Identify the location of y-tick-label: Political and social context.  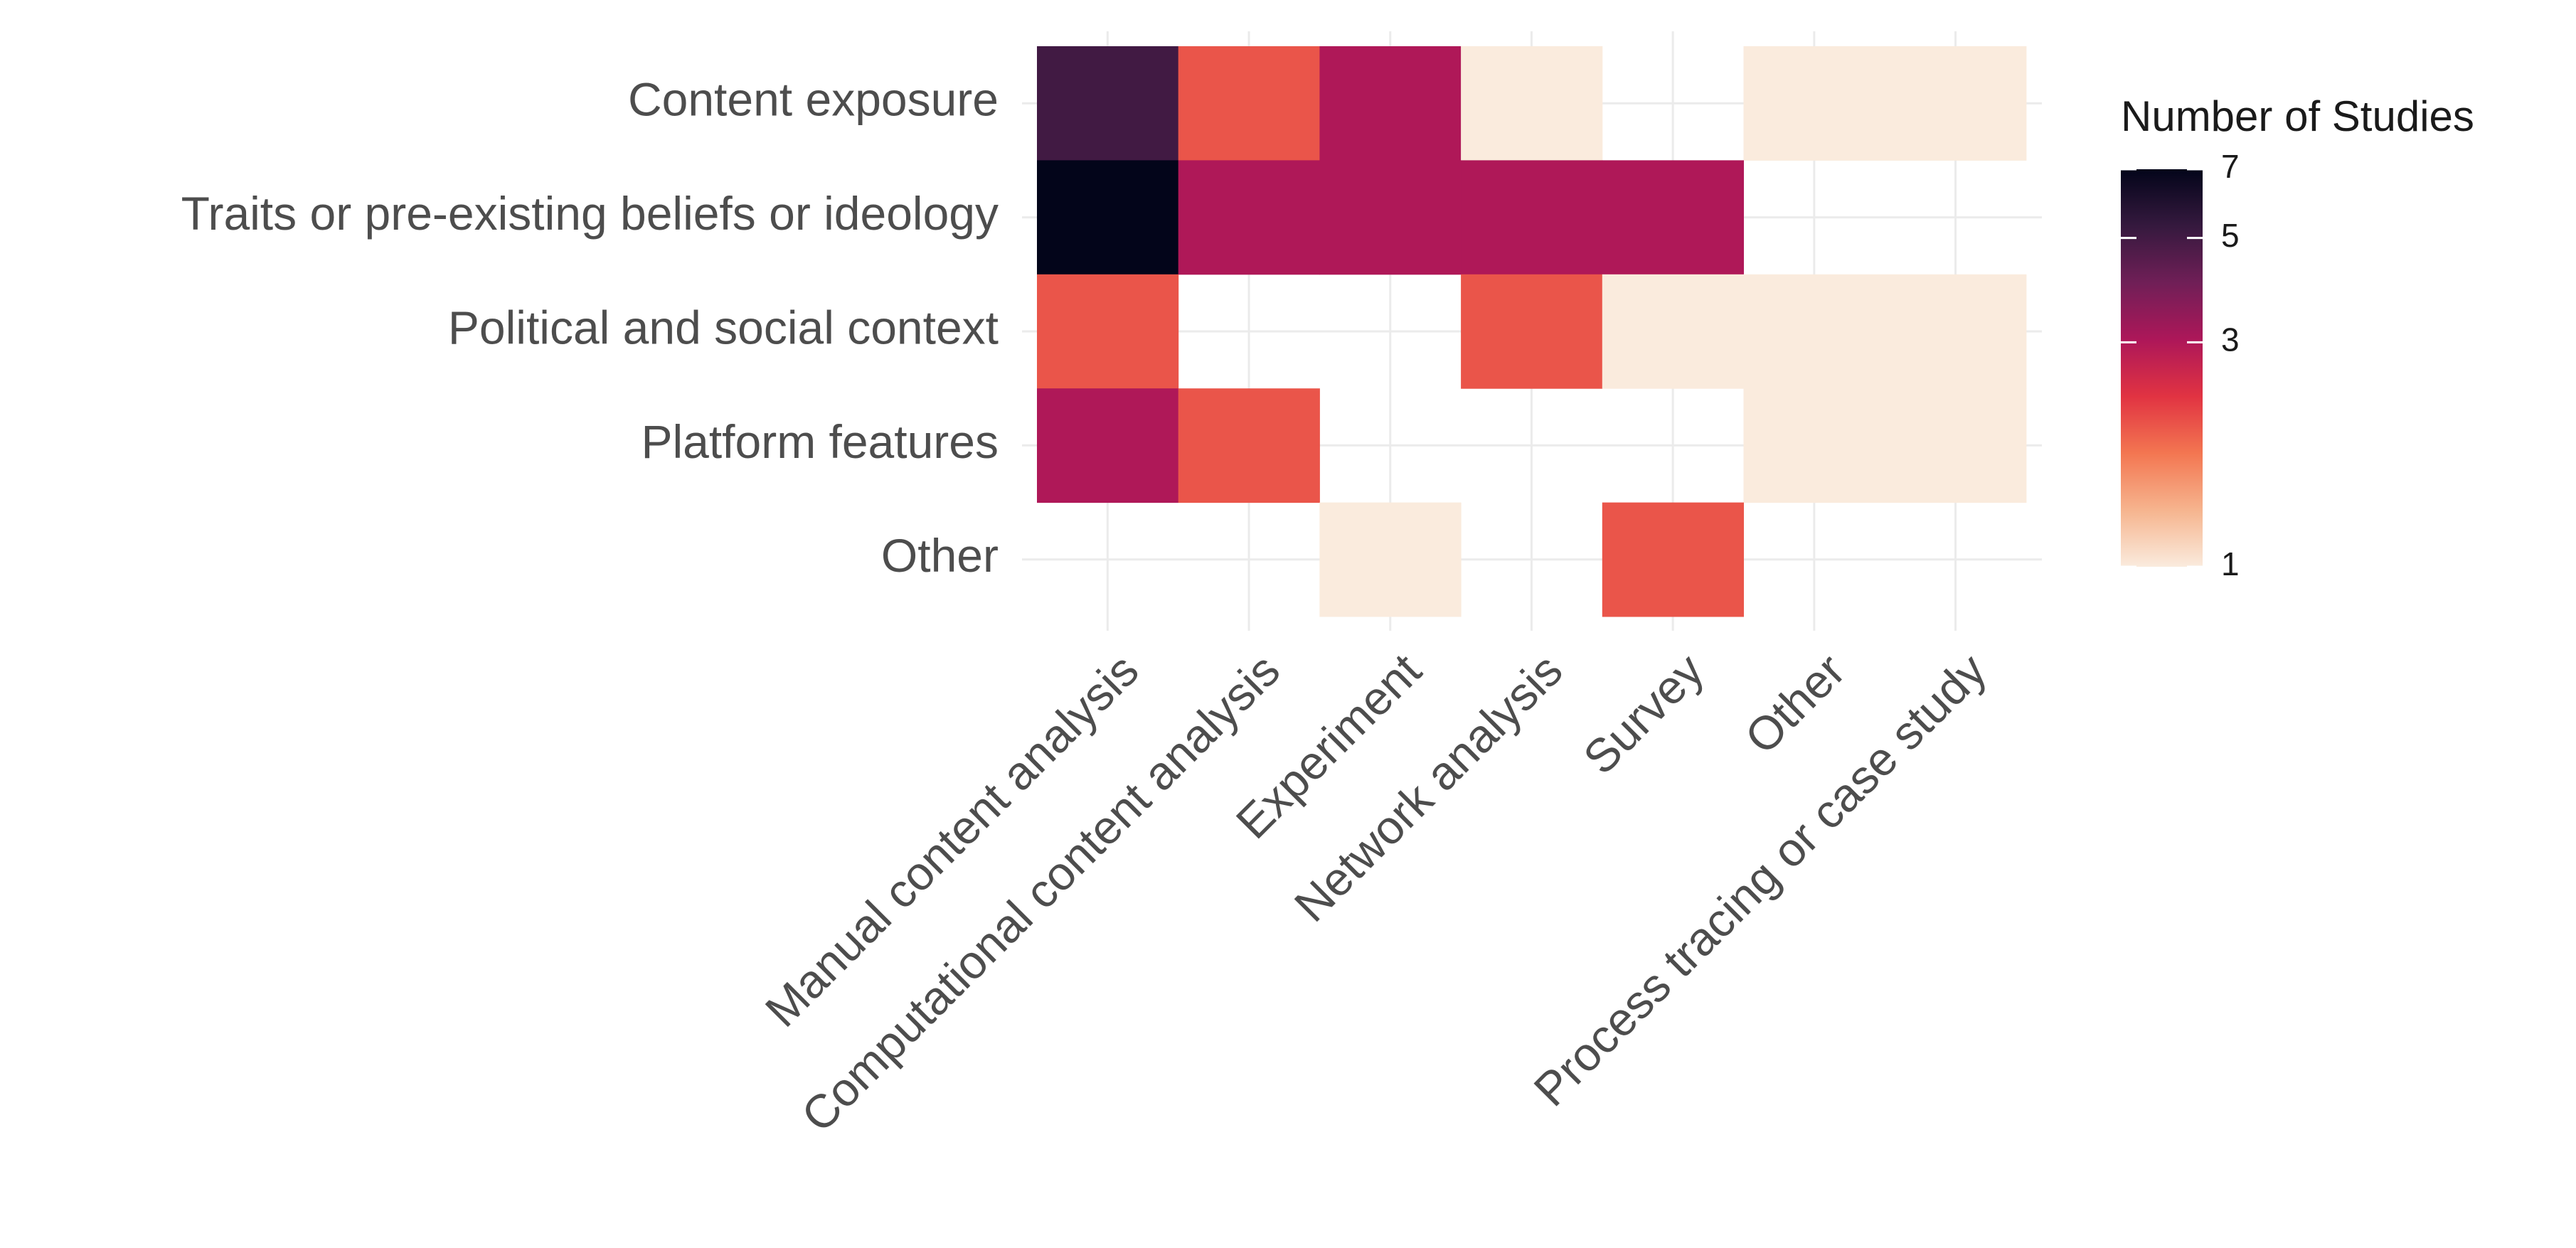
(723, 327).